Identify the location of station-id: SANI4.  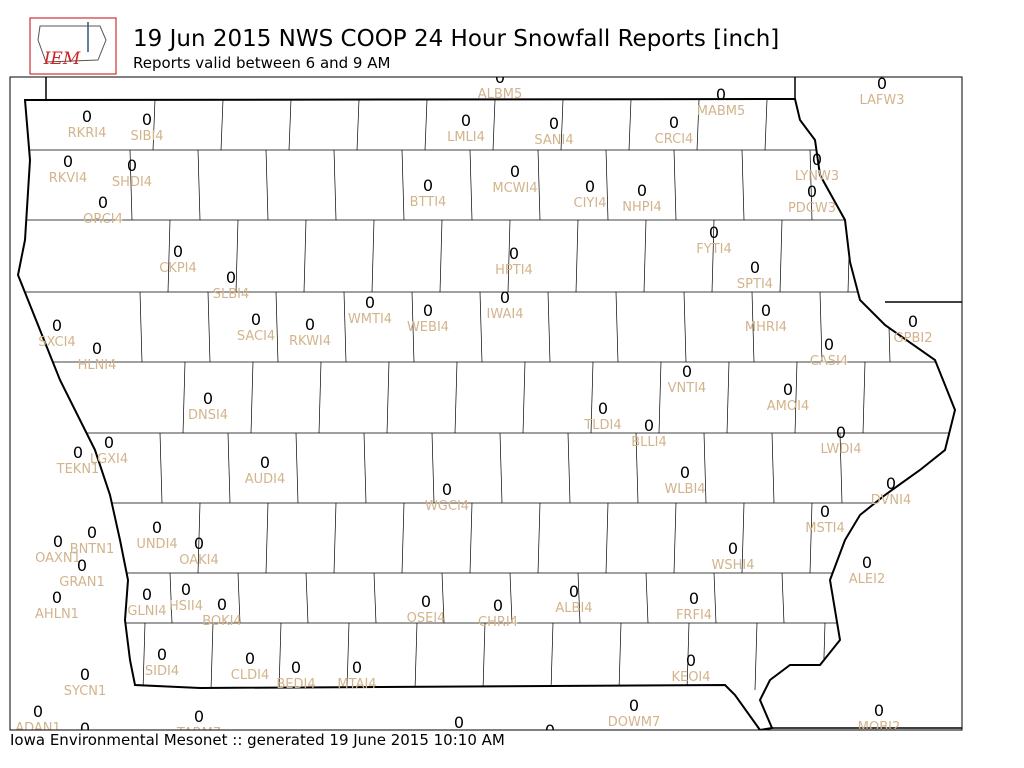
(553, 140).